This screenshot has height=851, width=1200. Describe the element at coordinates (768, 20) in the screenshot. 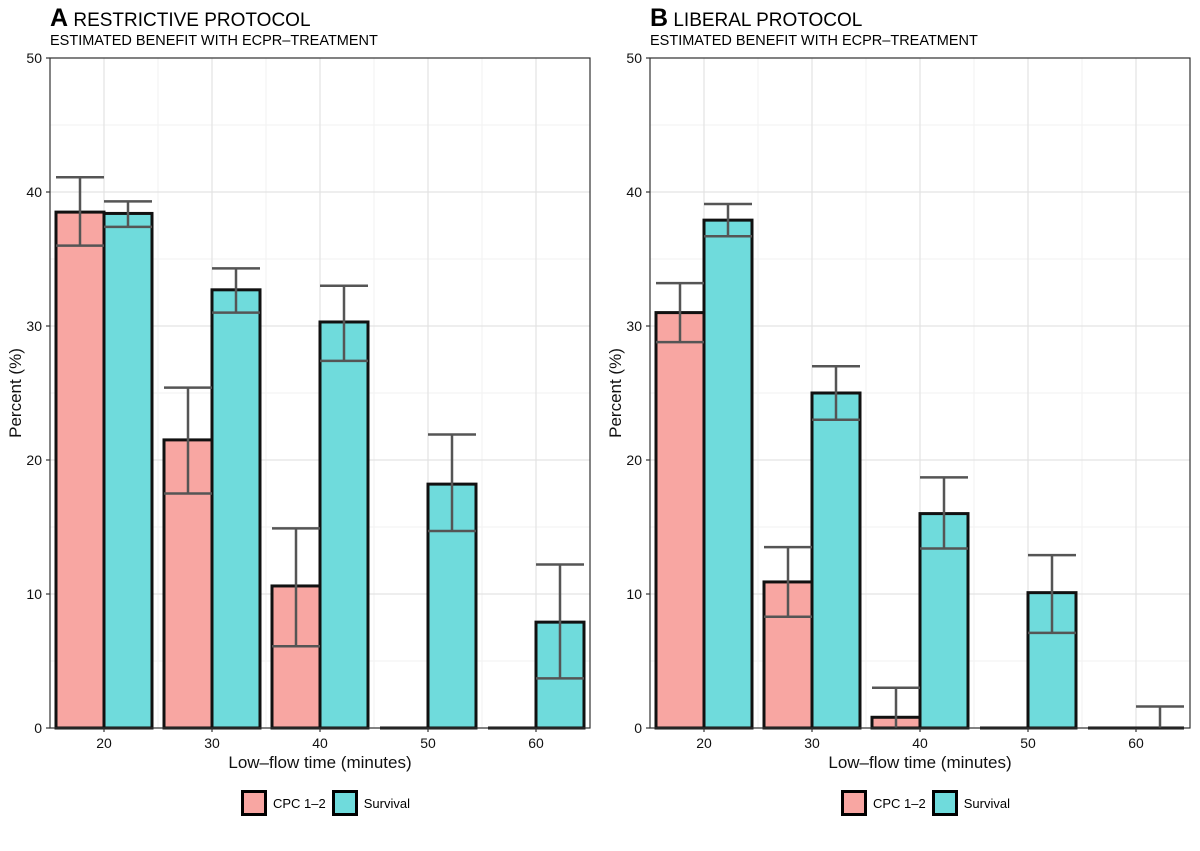

I see `title-text: LIBERAL PROTOCOL` at that location.